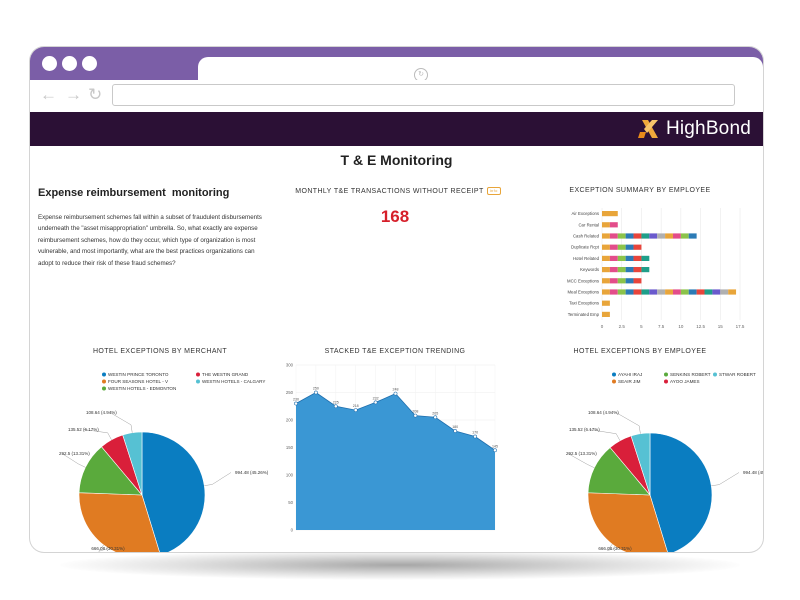 Image resolution: width=800 pixels, height=600 pixels. I want to click on x-tick-label: 10, so click(681, 326).